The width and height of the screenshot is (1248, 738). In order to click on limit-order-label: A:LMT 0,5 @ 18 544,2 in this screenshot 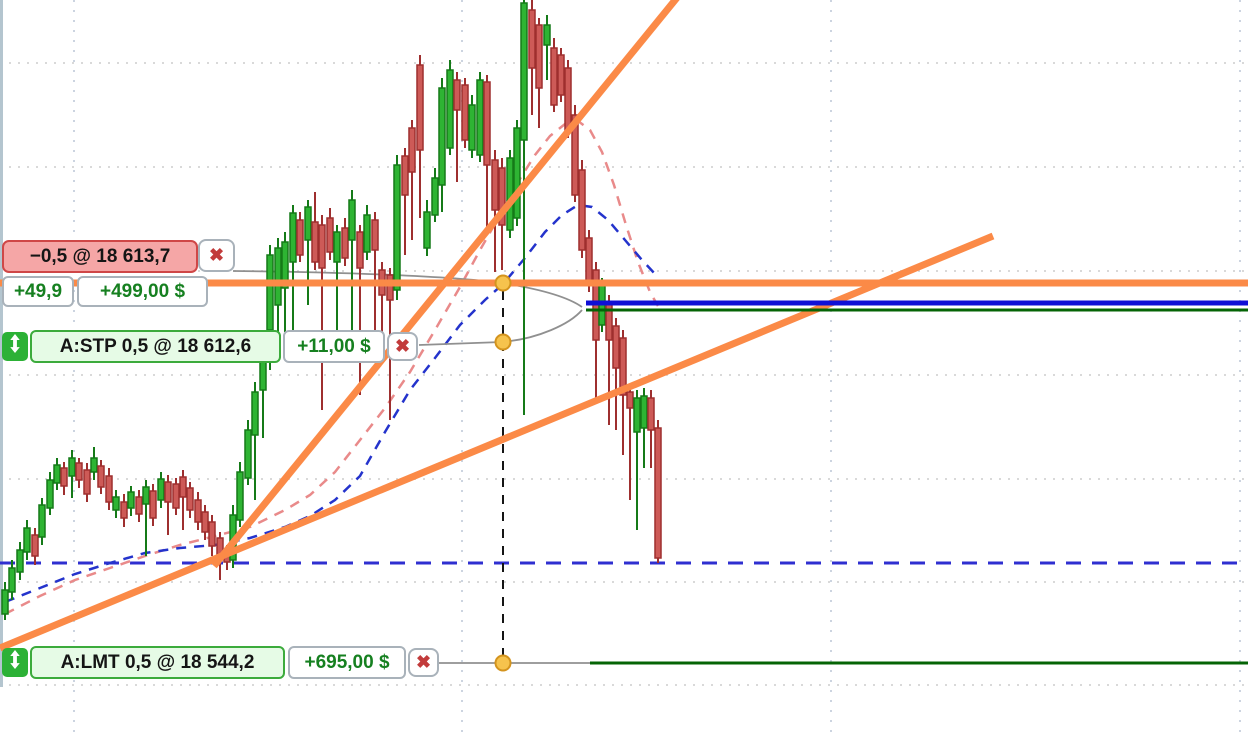, I will do `click(157, 662)`.